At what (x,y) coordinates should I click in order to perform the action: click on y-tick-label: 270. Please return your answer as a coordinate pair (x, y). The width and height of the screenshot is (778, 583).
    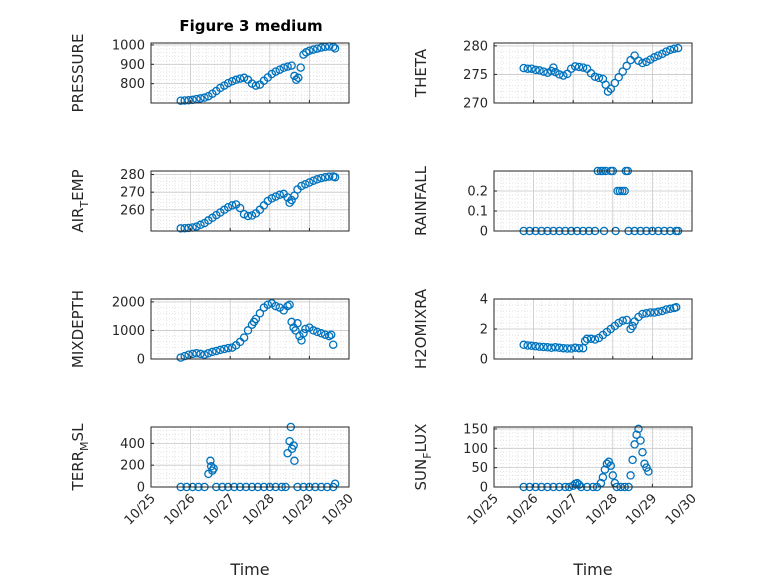
    Looking at the image, I should click on (475, 104).